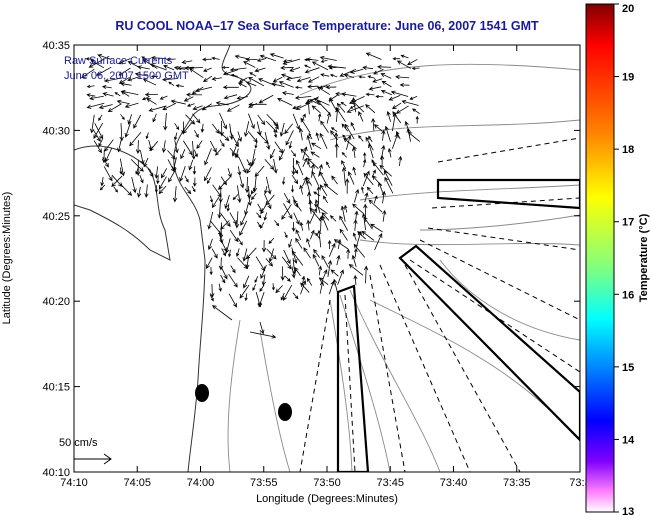 The height and width of the screenshot is (518, 651). What do you see at coordinates (93, 459) in the screenshot?
I see `scale-arrow` at bounding box center [93, 459].